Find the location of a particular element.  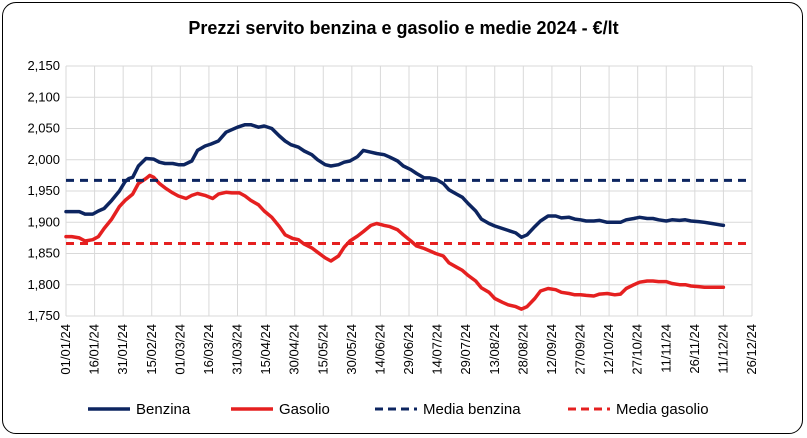

x-tick-label: 16/01/24 is located at coordinates (94, 349).